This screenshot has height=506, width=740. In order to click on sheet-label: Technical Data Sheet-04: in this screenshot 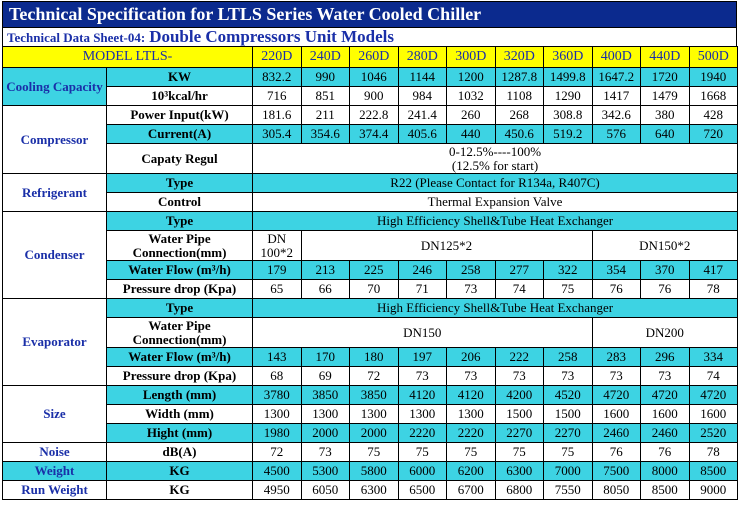, I will do `click(76, 37)`.